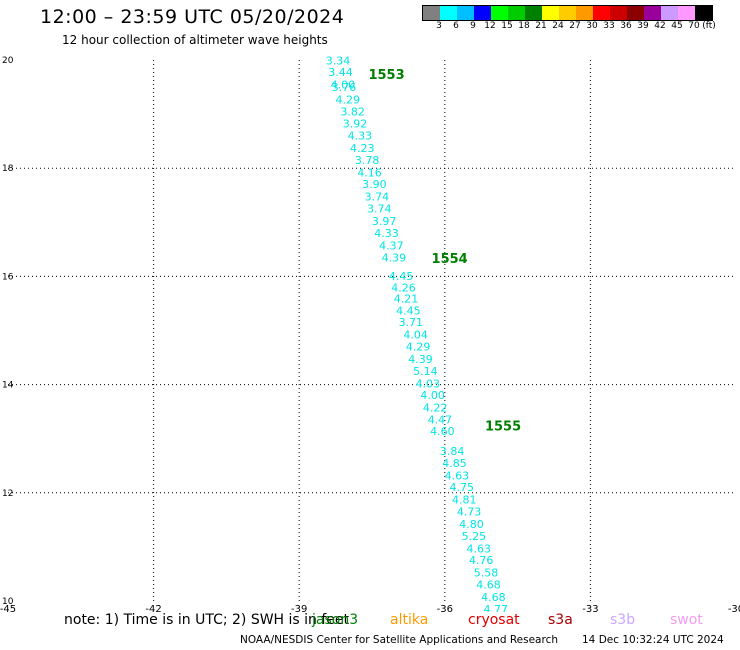 This screenshot has width=740, height=650. I want to click on x-tick-label: -33, so click(590, 608).